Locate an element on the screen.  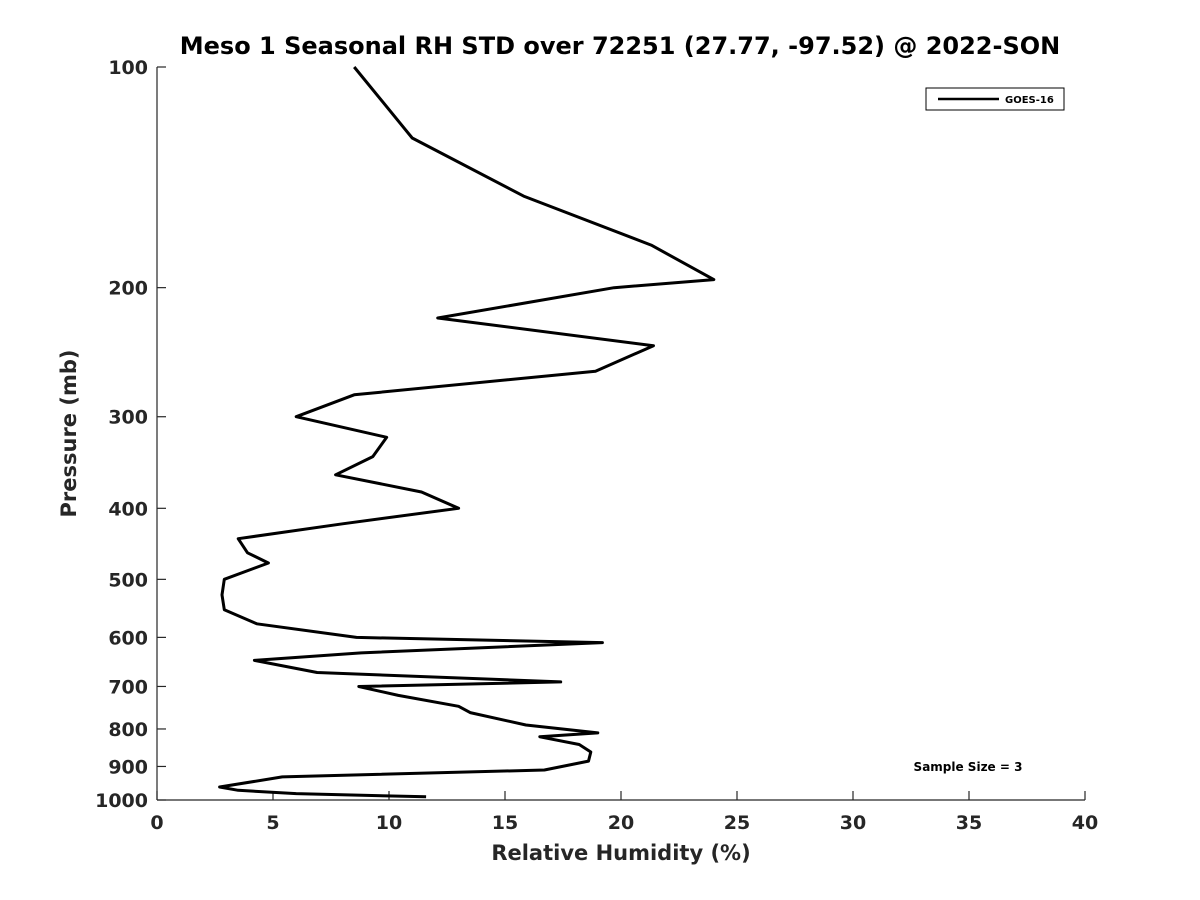
legend-label-goes-16: GOES-16 is located at coordinates (1029, 100).